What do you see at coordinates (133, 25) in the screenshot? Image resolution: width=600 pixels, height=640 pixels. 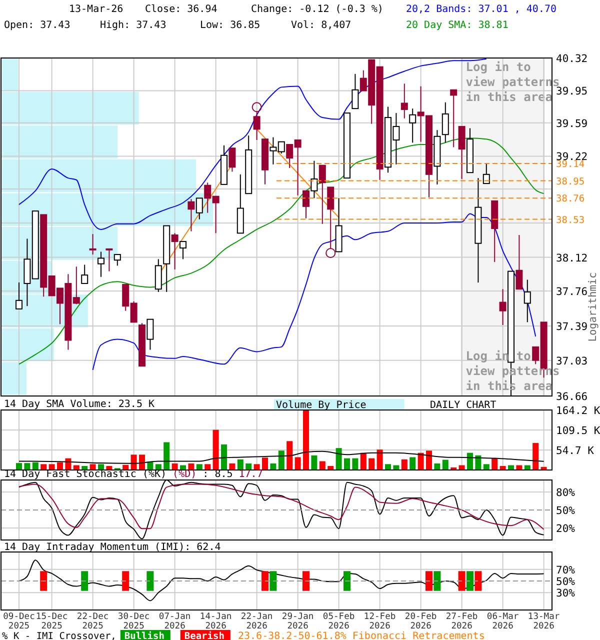 I see `text: High: 37.43` at bounding box center [133, 25].